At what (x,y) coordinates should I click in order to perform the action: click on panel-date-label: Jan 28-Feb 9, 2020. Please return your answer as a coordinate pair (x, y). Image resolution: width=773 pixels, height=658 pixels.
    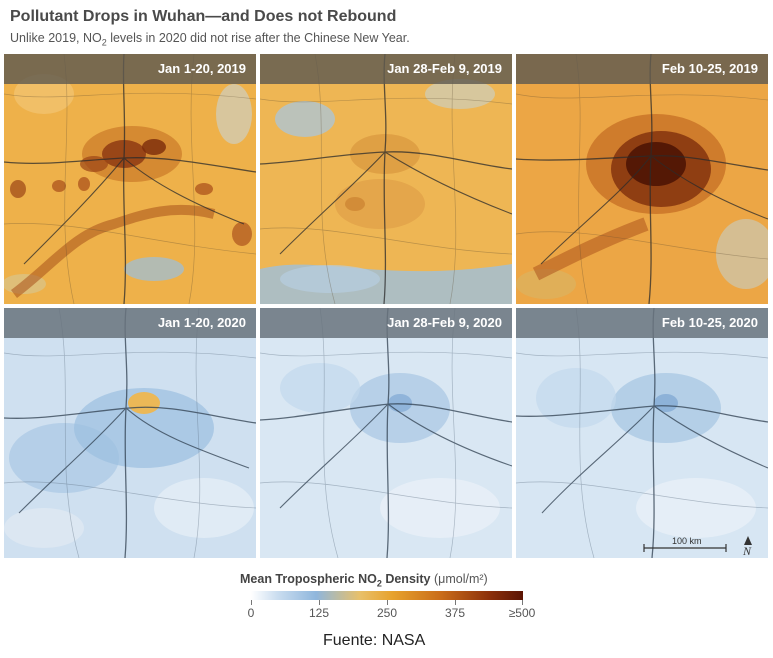
    Looking at the image, I should click on (444, 322).